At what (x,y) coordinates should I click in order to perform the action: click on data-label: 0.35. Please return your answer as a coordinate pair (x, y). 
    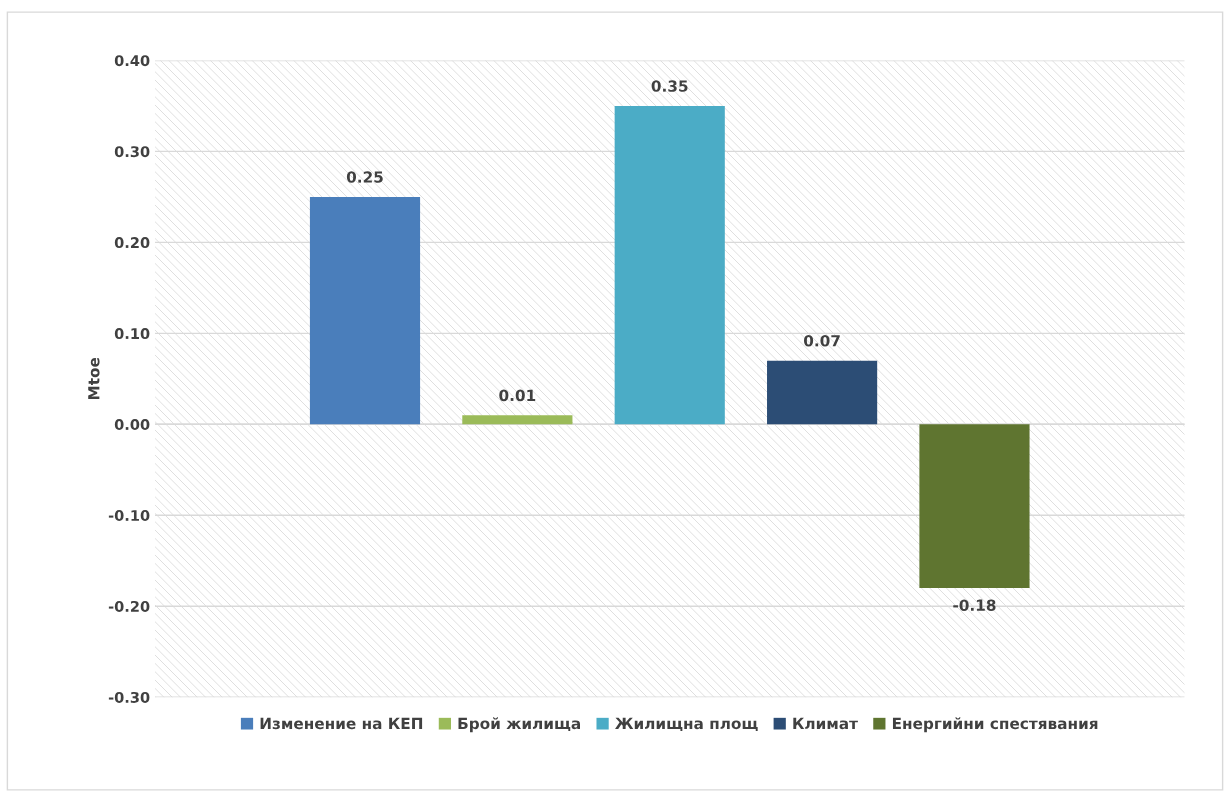
    Looking at the image, I should click on (669, 86).